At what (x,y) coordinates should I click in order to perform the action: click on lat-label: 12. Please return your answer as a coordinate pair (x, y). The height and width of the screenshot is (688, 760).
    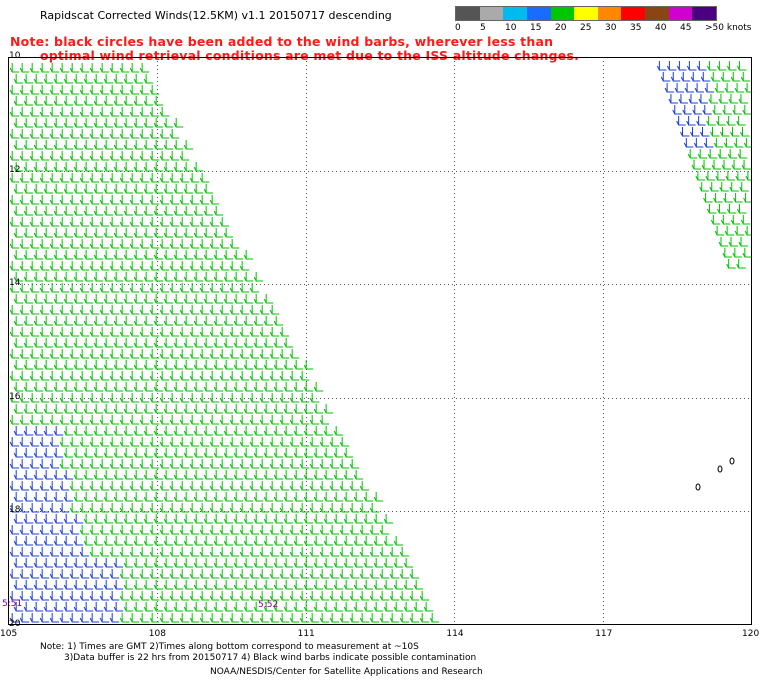
    Looking at the image, I should click on (15, 169).